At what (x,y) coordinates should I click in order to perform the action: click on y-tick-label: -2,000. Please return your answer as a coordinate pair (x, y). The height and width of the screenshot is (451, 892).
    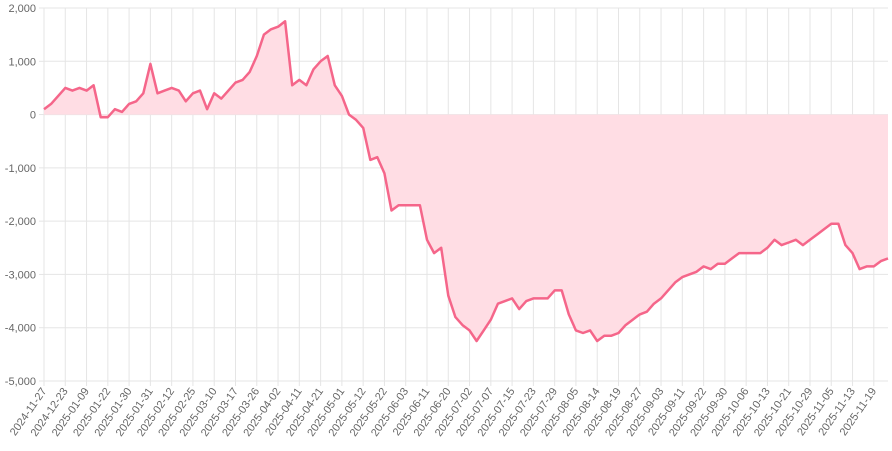
    Looking at the image, I should click on (20, 222).